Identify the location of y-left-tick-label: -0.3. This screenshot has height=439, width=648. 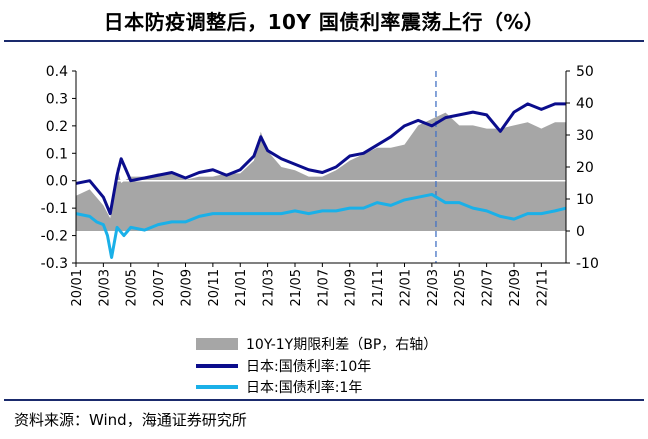
(54, 264).